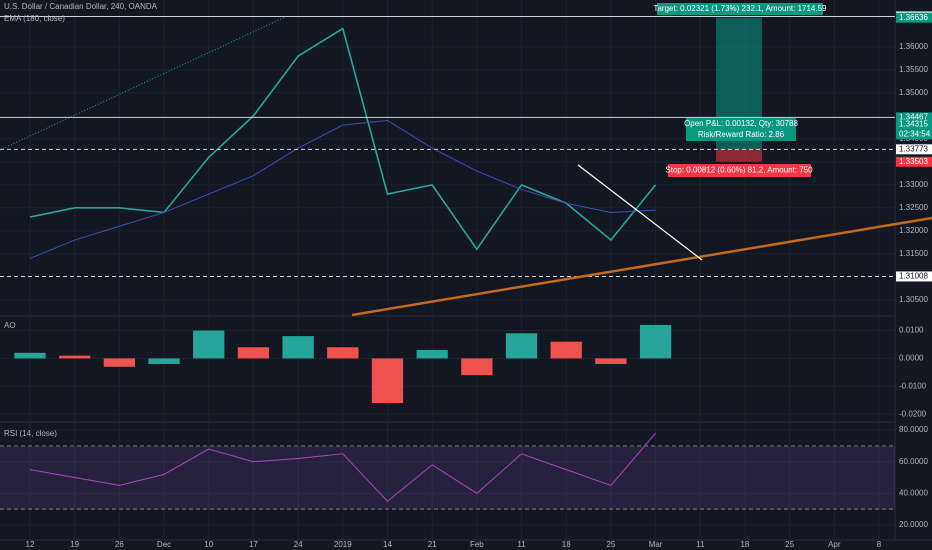 The height and width of the screenshot is (550, 932). I want to click on price-tag-label: 1.34467, so click(913, 117).